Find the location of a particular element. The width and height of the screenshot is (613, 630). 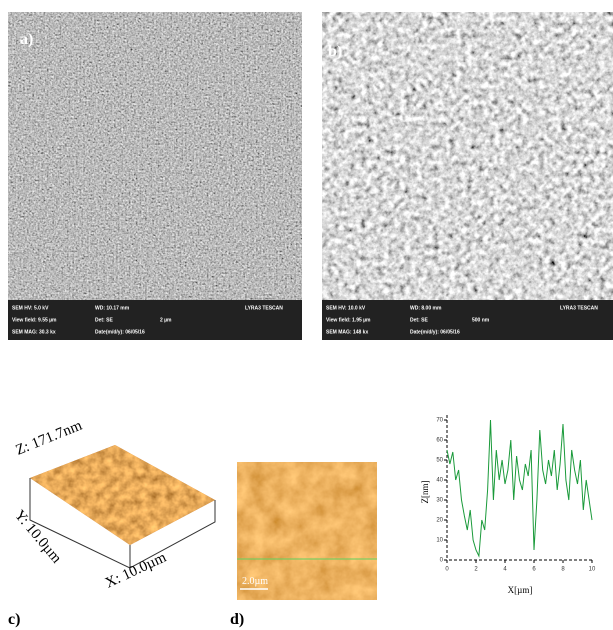

x-tick-label: 0 is located at coordinates (447, 570).